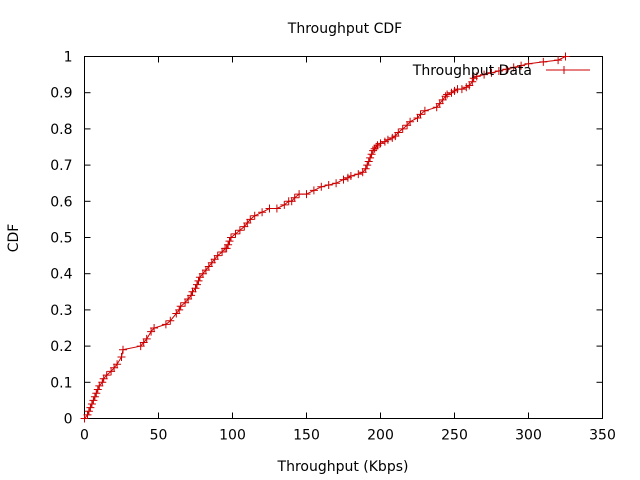  I want to click on y-tick-label: 0.9, so click(61, 94).